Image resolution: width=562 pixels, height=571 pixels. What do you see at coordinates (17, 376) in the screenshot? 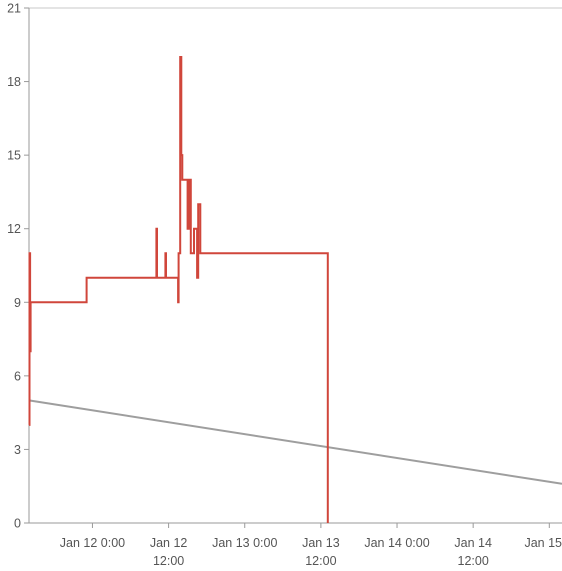
I see `y-tick-label: 6` at bounding box center [17, 376].